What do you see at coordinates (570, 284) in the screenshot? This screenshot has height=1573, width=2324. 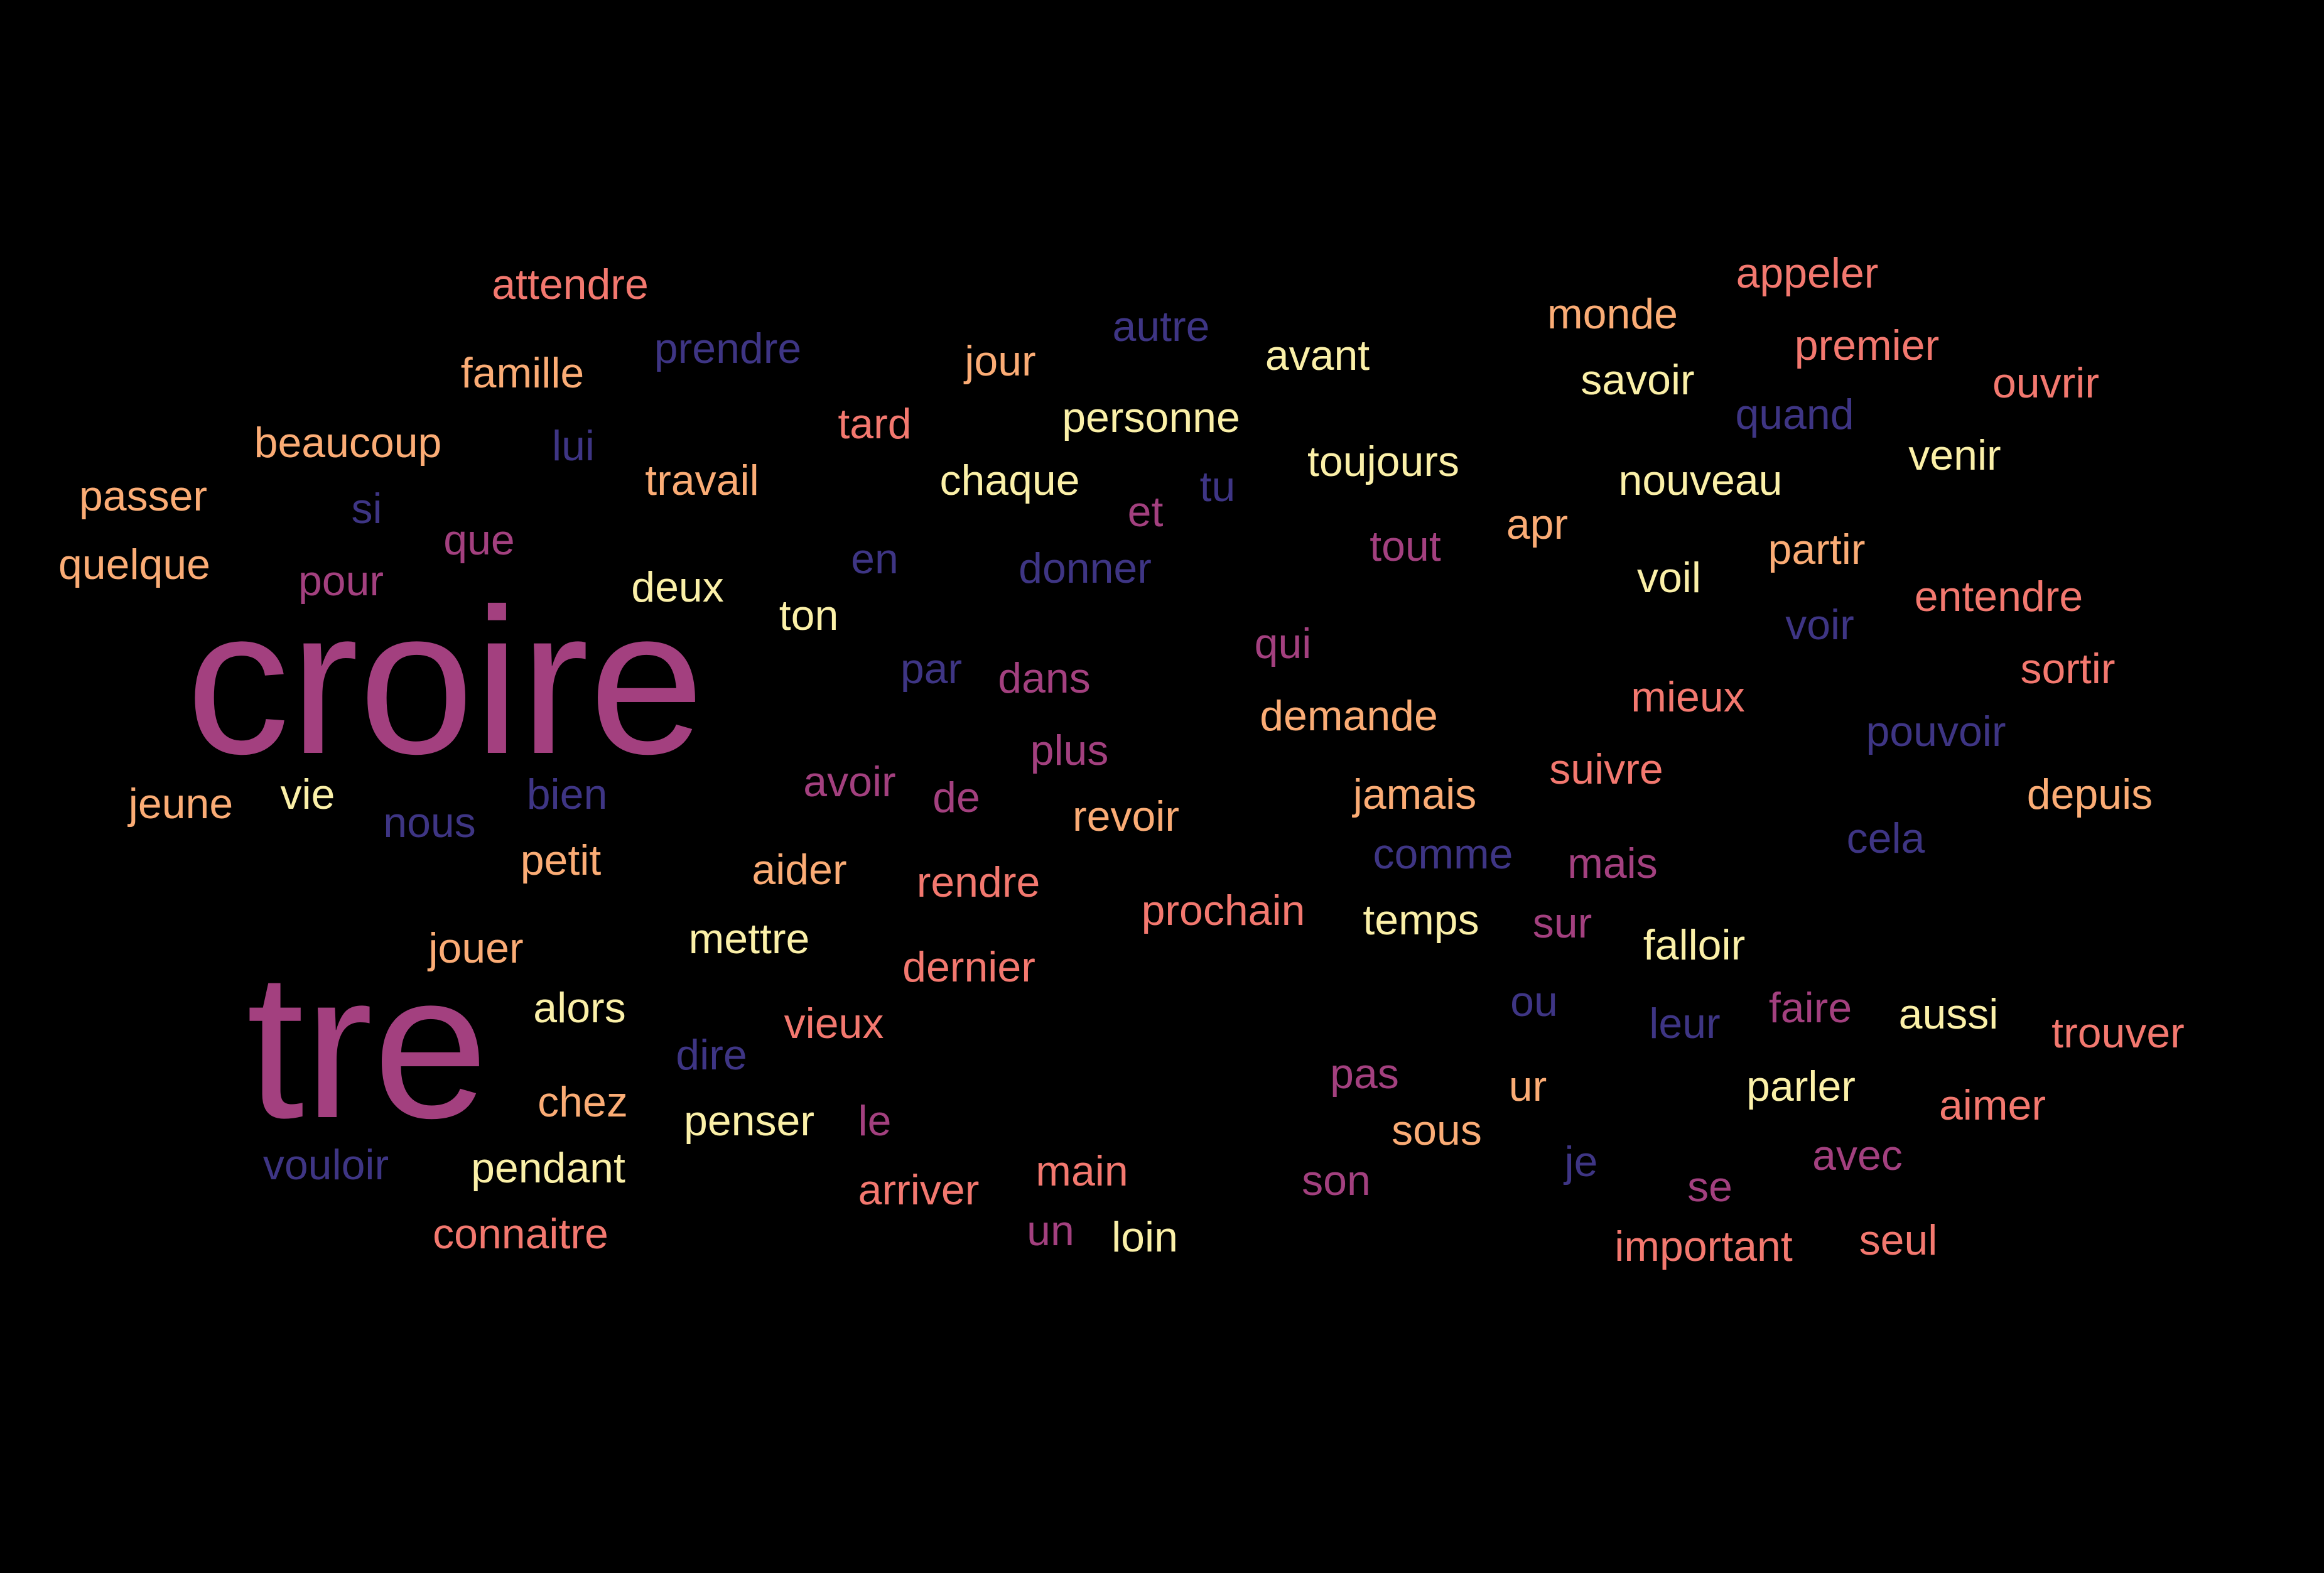 I see `word-attendre: attendre` at bounding box center [570, 284].